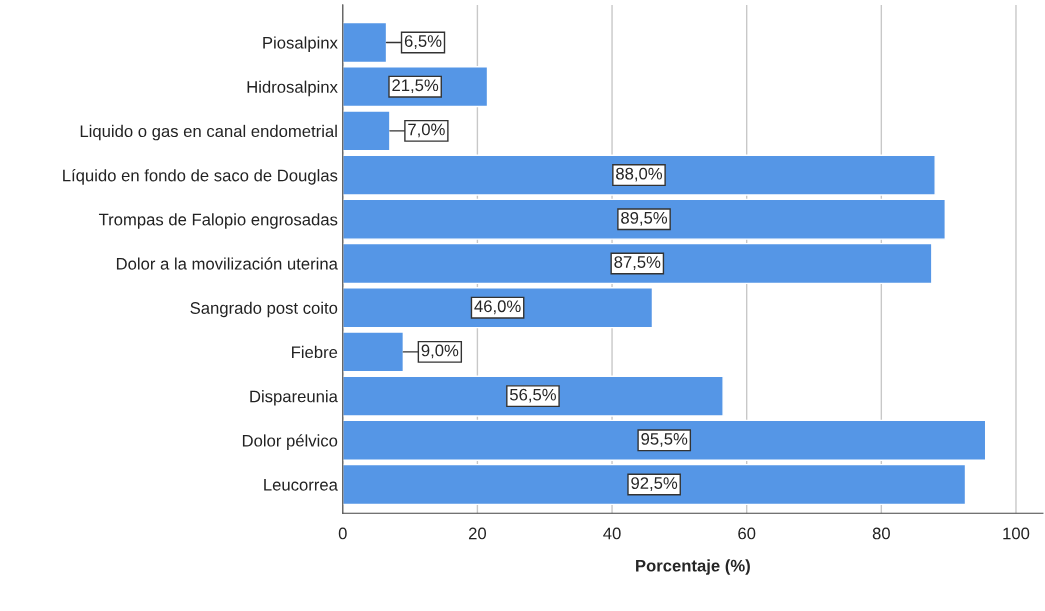  I want to click on y-tick-label: Leucorrea, so click(301, 485).